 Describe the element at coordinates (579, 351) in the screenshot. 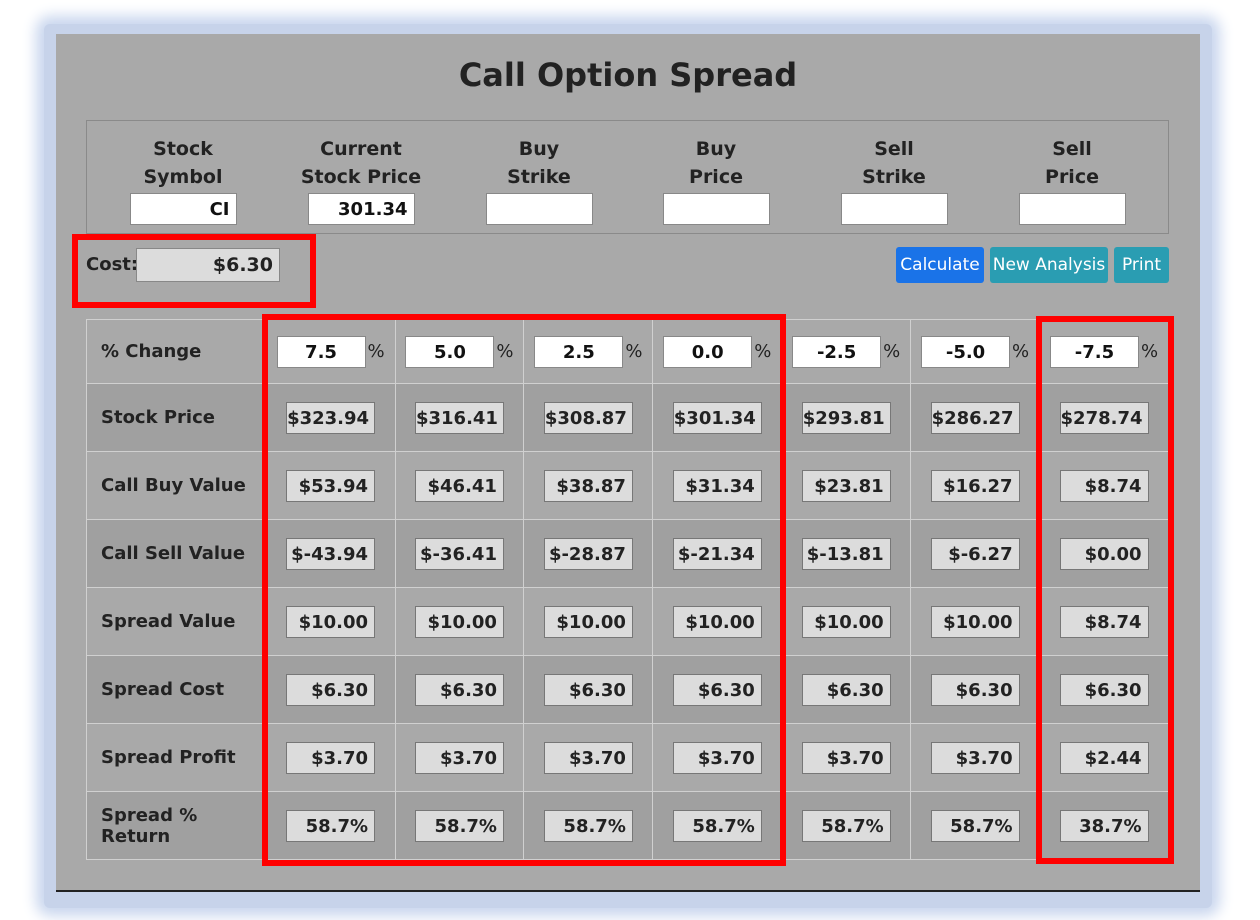

I see `percent-change-input: 2.5` at that location.